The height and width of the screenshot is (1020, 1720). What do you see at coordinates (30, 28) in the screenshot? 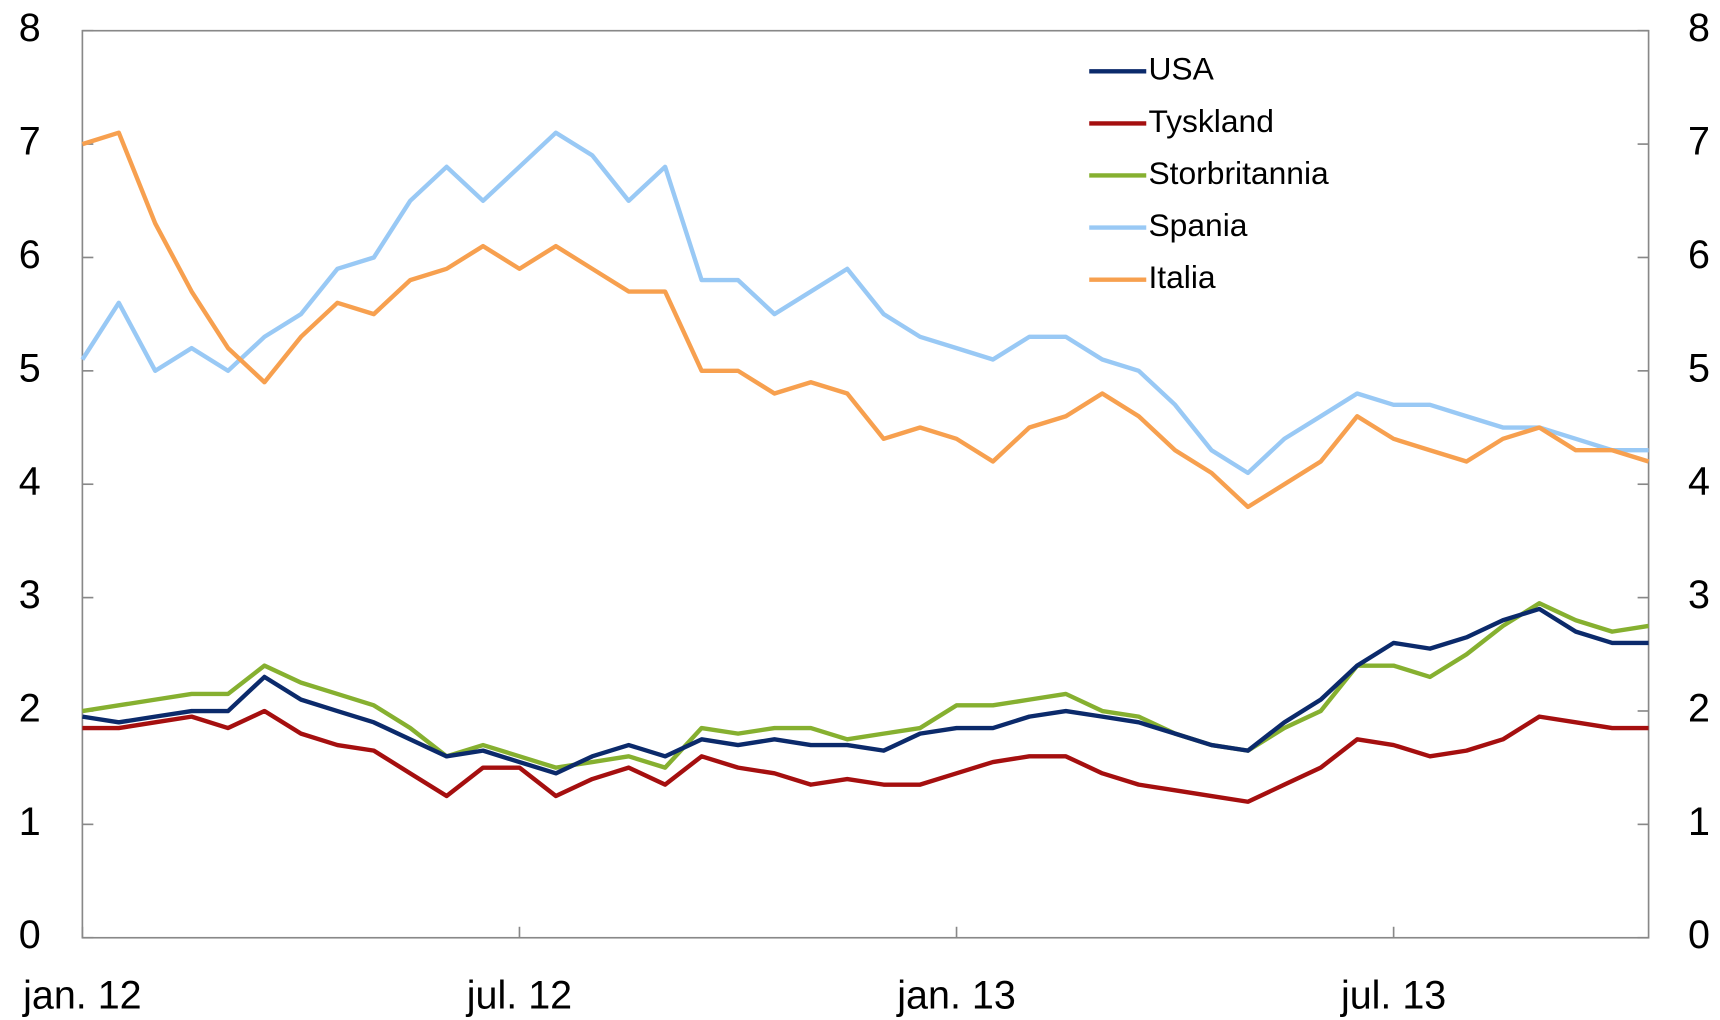
I see `y-tick-label: 8` at bounding box center [30, 28].